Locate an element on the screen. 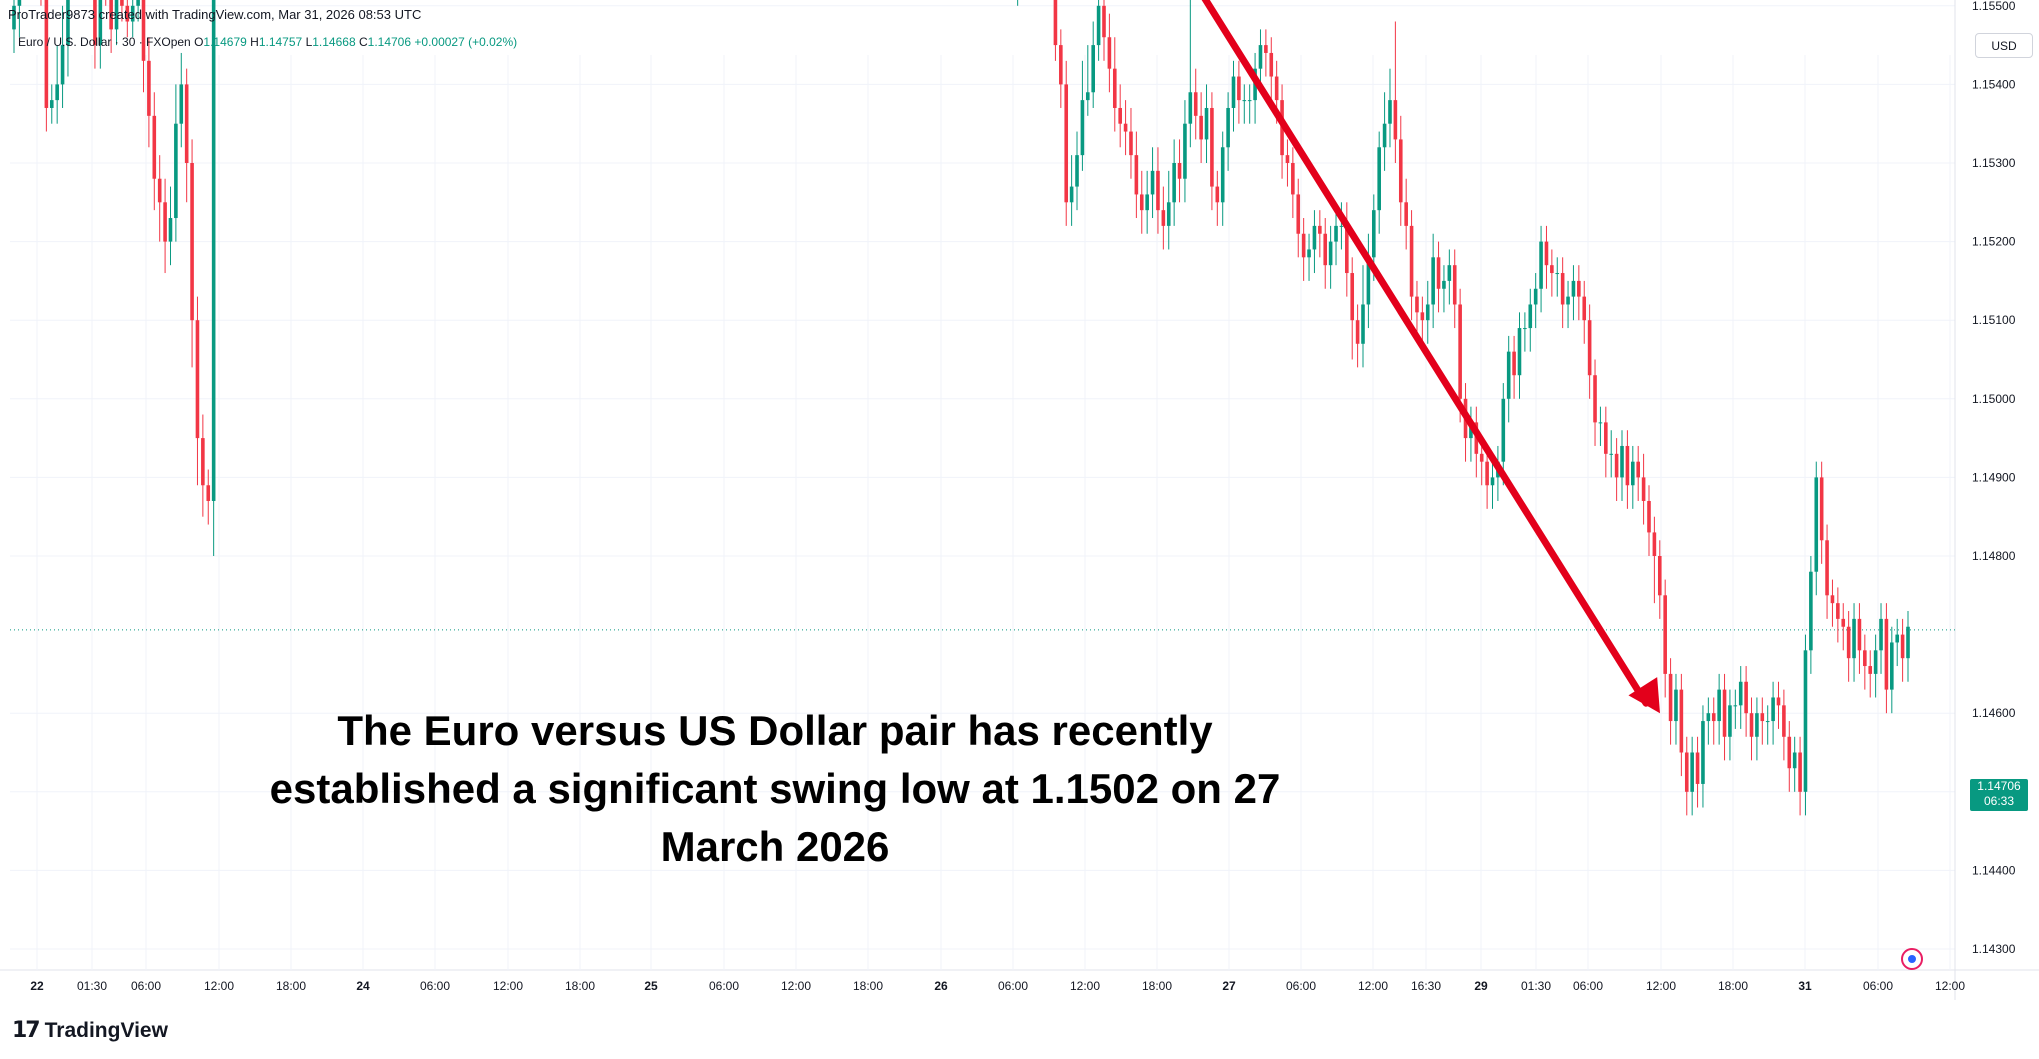 Image resolution: width=2039 pixels, height=1059 pixels. target-icon is located at coordinates (1912, 959).